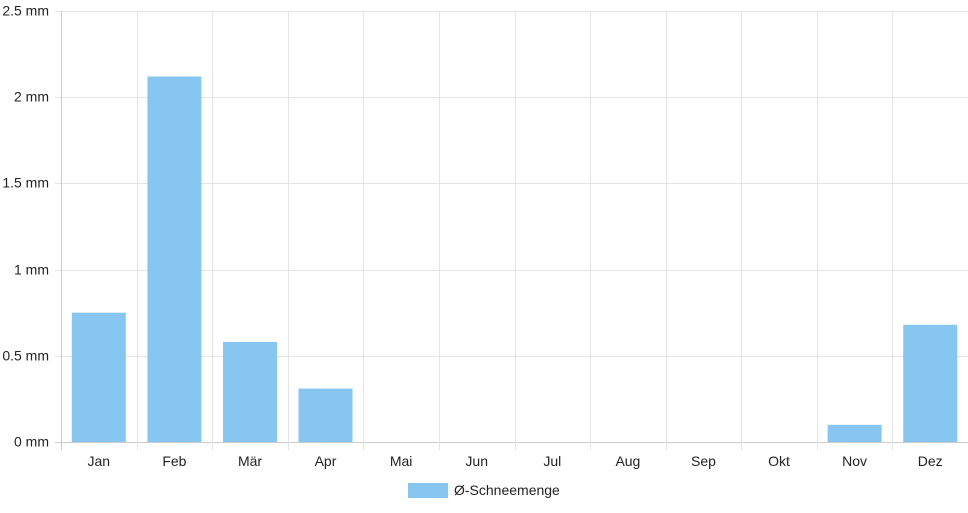 The image size is (968, 513). Describe the element at coordinates (174, 259) in the screenshot. I see `bar-Feb` at that location.